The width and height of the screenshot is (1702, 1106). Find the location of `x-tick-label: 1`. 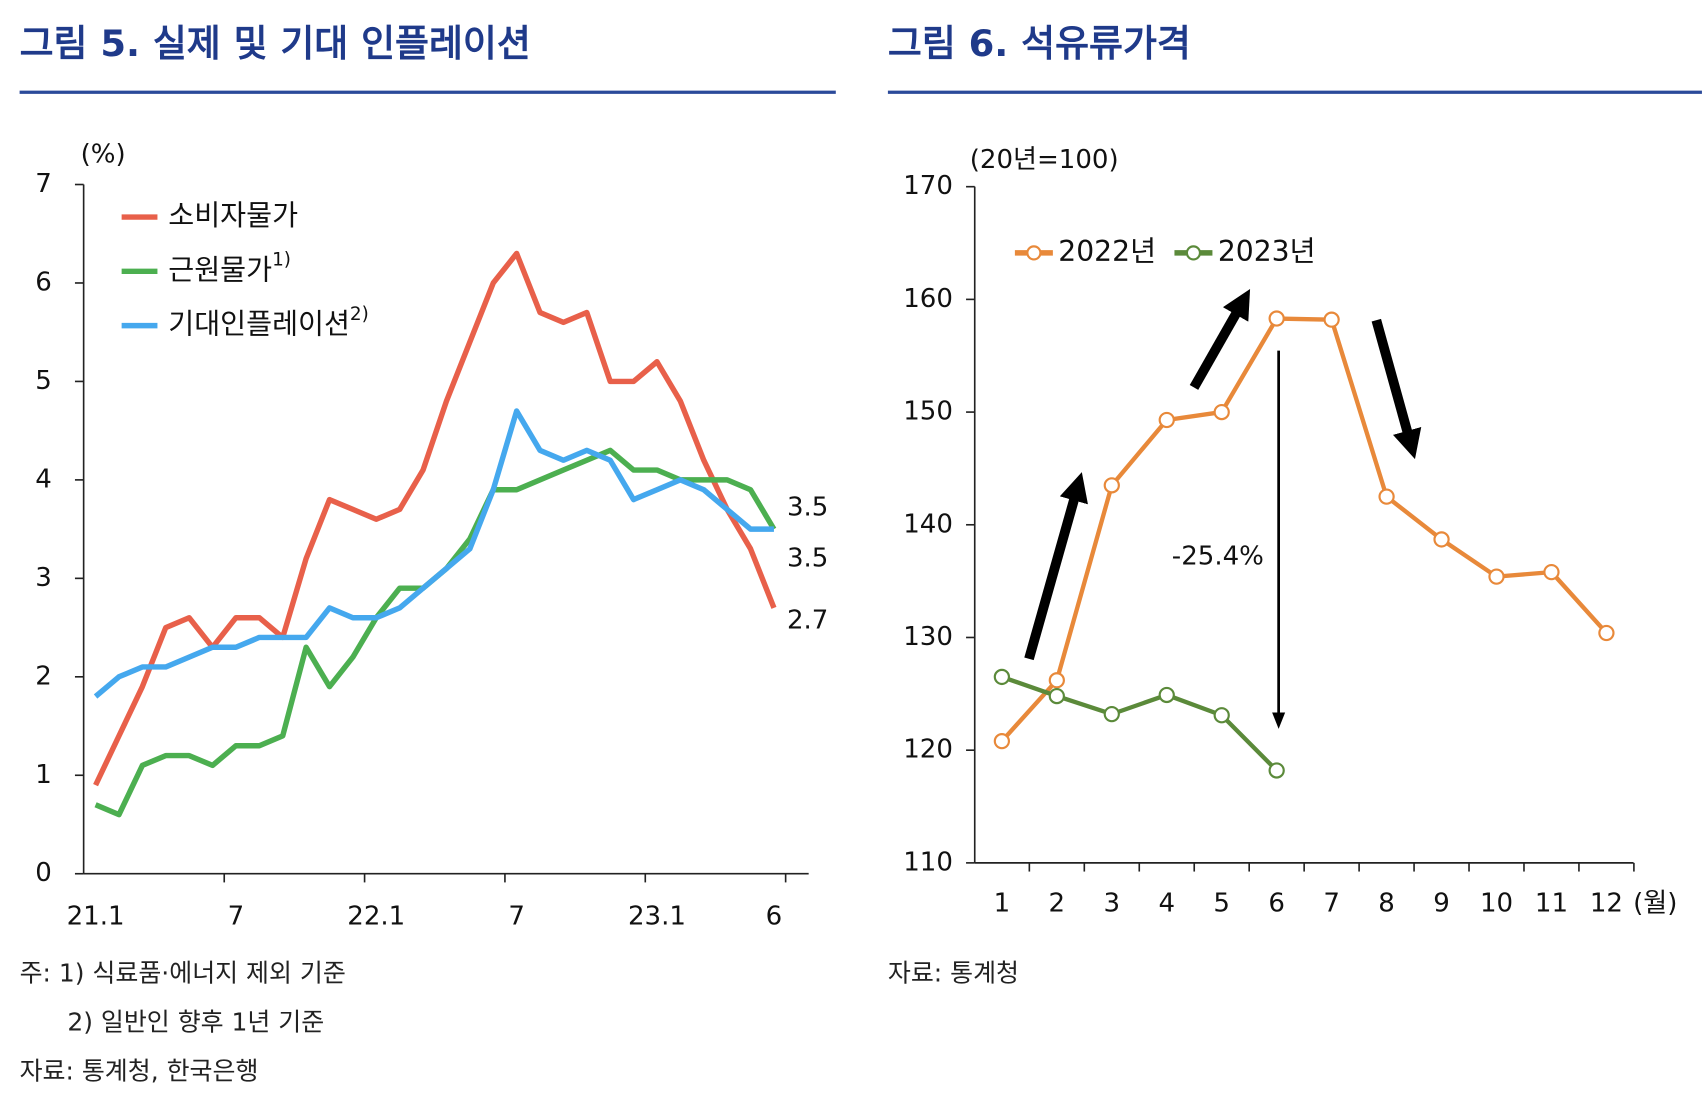

x-tick-label: 1 is located at coordinates (1002, 904).